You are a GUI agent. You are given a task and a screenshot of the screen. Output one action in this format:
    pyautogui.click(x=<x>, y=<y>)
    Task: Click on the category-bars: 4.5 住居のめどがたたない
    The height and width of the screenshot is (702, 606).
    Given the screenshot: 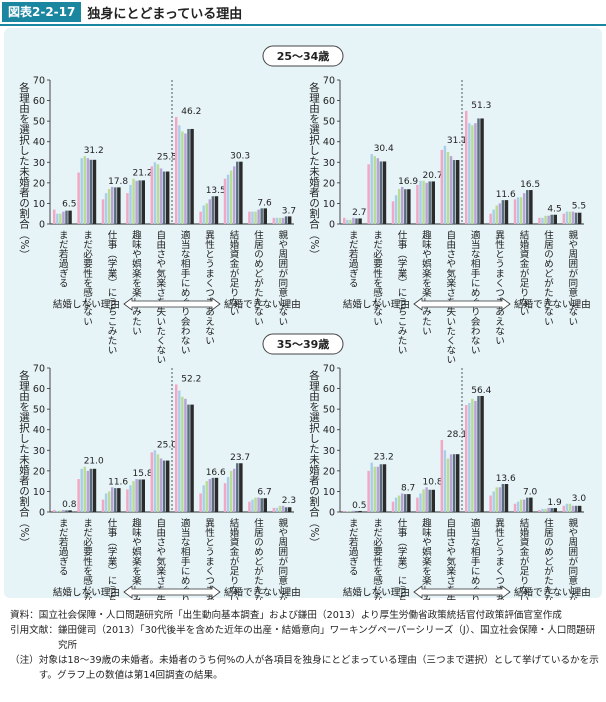 What is the action you would take?
    pyautogui.click(x=550, y=265)
    